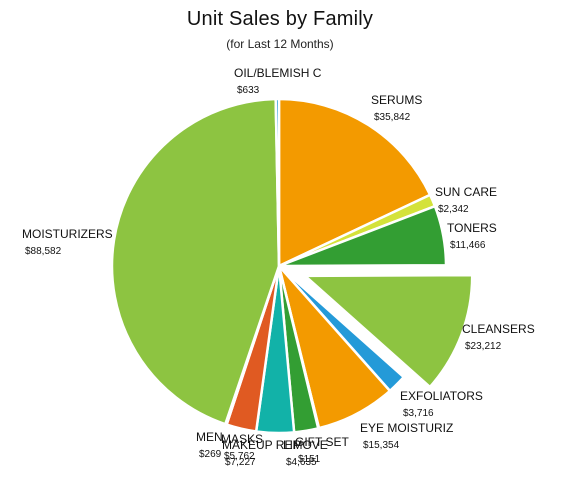 The width and height of the screenshot is (581, 478). What do you see at coordinates (392, 117) in the screenshot?
I see `slice-value-serums: $35,842` at bounding box center [392, 117].